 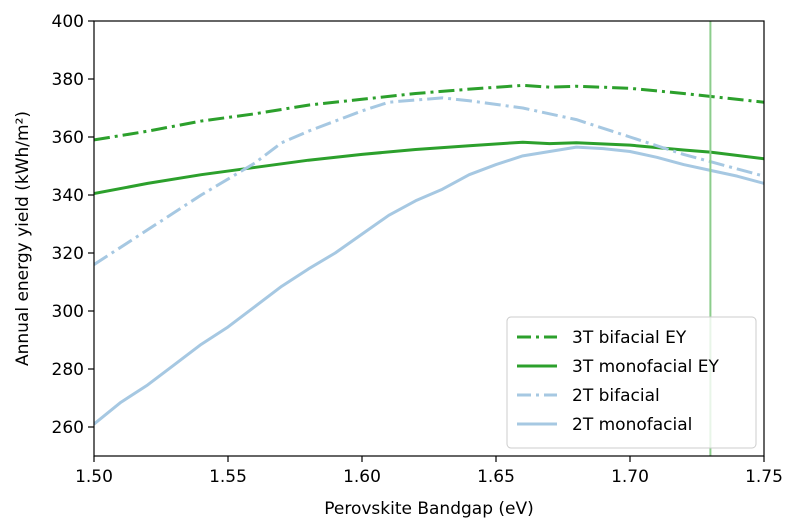 I want to click on legend-label: 2T monofacial, so click(x=632, y=425).